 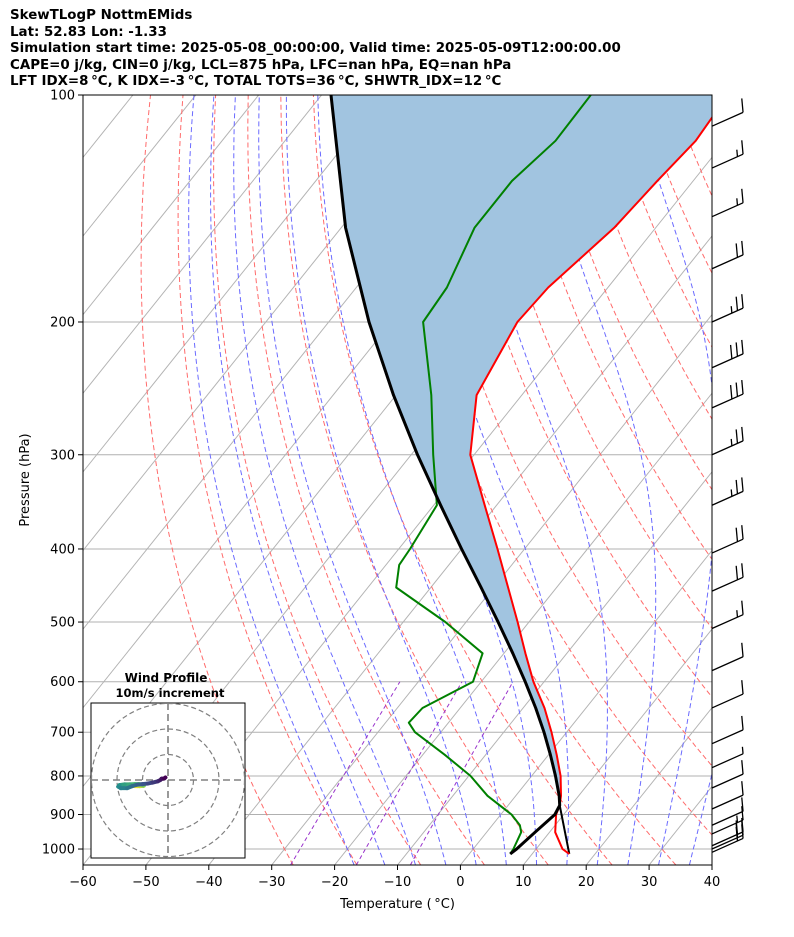 What do you see at coordinates (25, 479) in the screenshot?
I see `y-axis-label: Pressure (hPa)` at bounding box center [25, 479].